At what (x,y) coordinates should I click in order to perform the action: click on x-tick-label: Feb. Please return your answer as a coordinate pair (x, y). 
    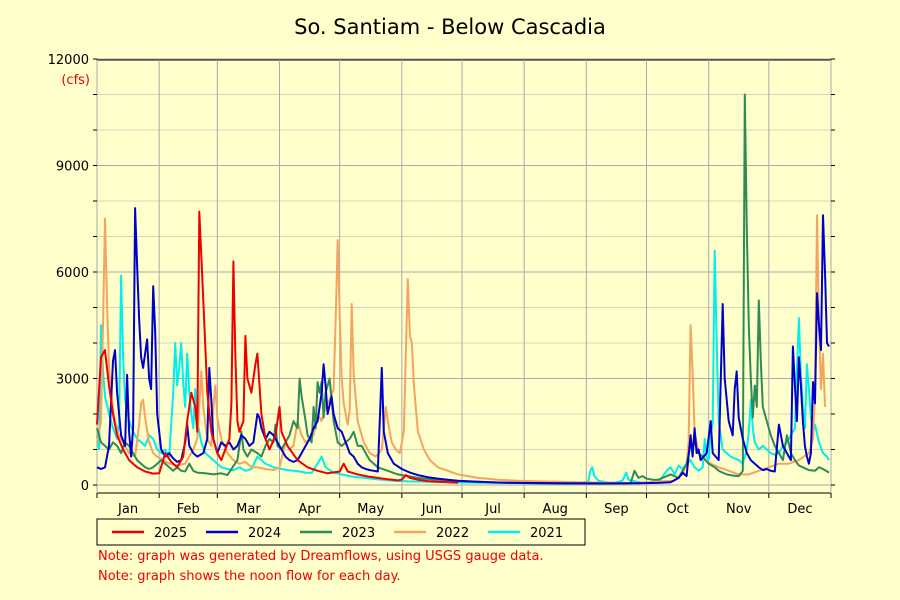
    Looking at the image, I should click on (188, 509).